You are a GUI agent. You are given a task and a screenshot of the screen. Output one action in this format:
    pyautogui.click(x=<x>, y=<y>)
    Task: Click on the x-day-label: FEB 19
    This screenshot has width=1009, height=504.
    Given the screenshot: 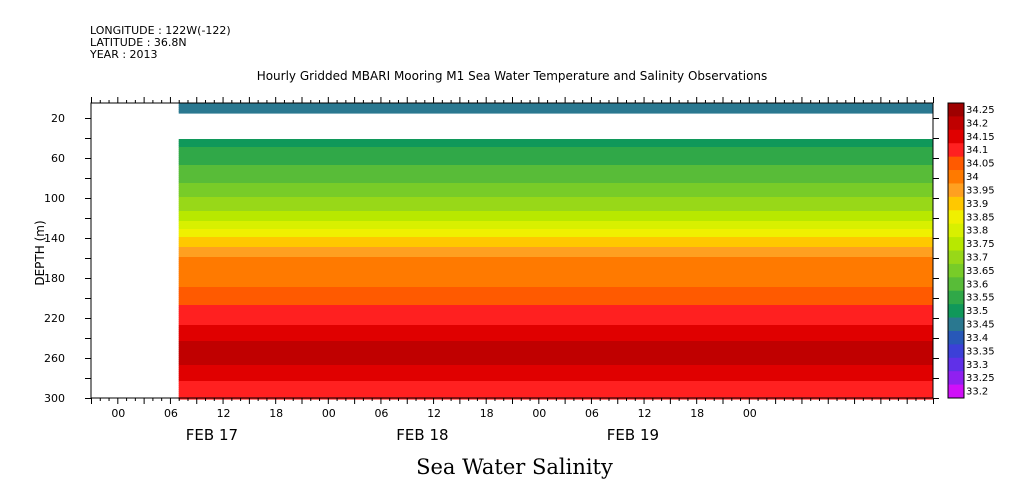 What is the action you would take?
    pyautogui.click(x=633, y=435)
    